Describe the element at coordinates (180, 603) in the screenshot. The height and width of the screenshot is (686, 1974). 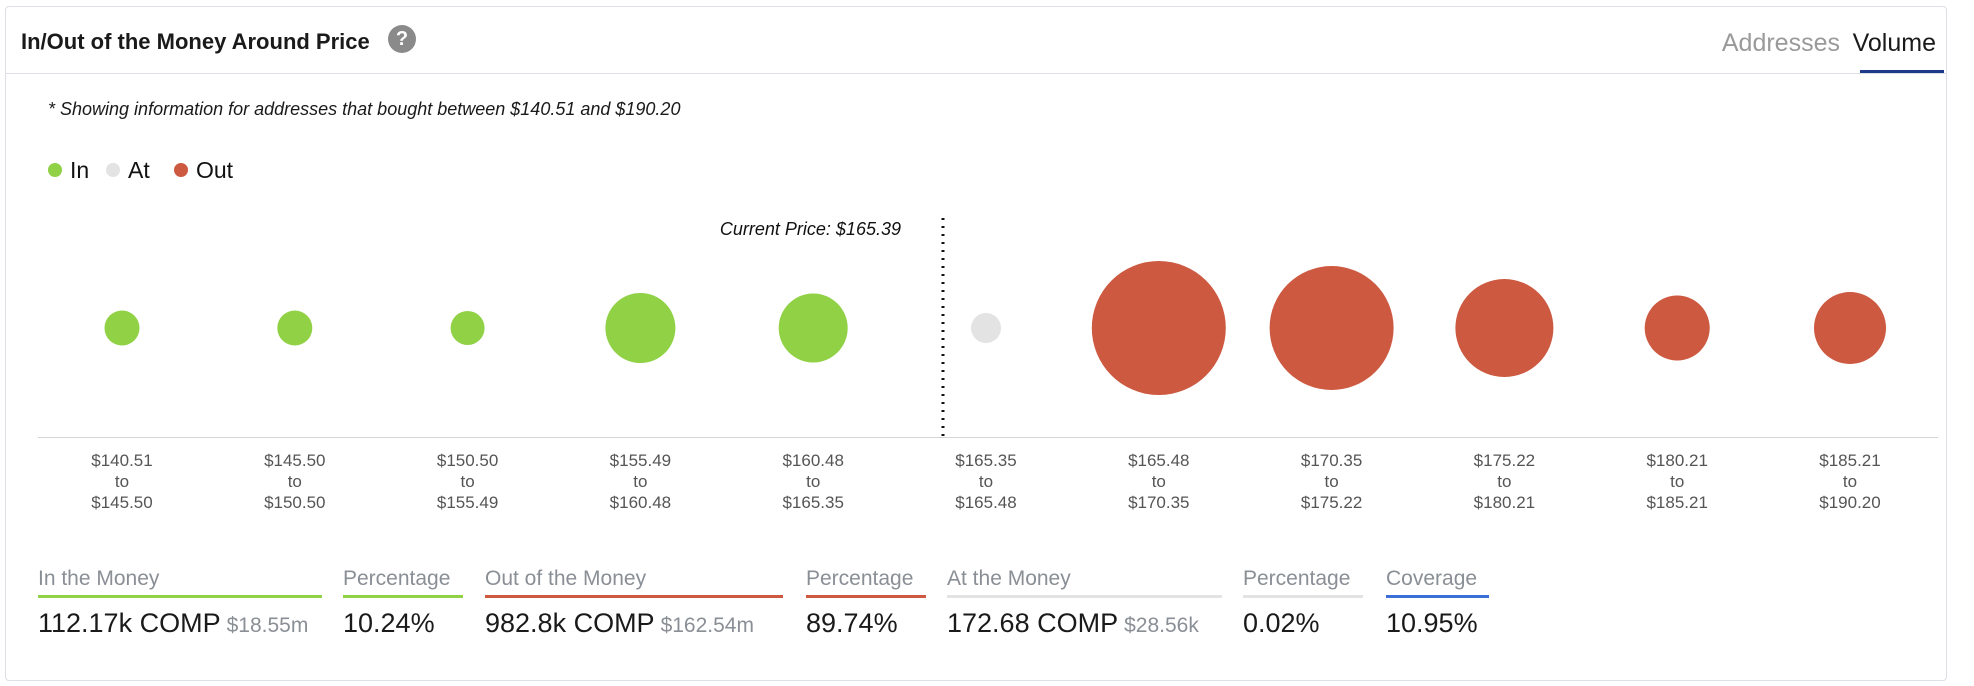
I see `stat-in-the-money: In the Money 112.17k COMP $18.55m` at that location.